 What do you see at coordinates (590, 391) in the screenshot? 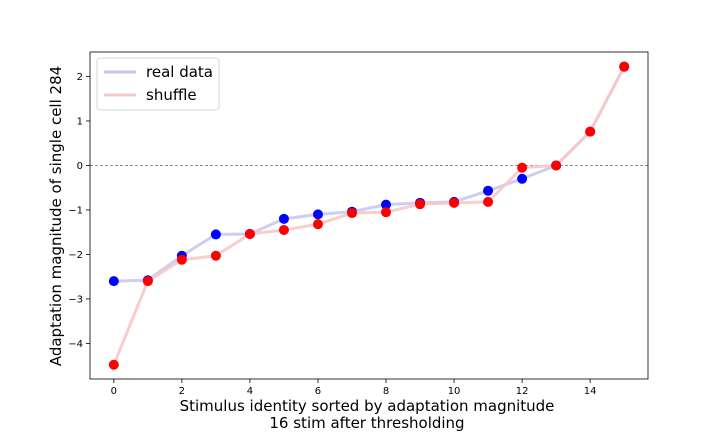
I see `x-tick-label: 14` at bounding box center [590, 391].